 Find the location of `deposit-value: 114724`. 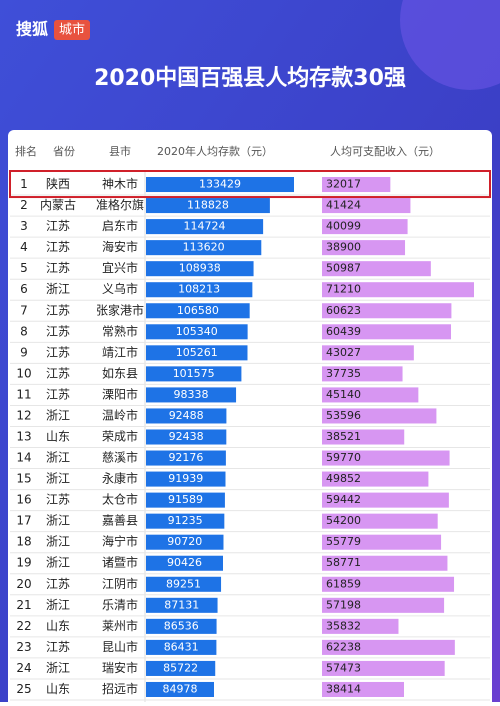

deposit-value: 114724 is located at coordinates (205, 226).